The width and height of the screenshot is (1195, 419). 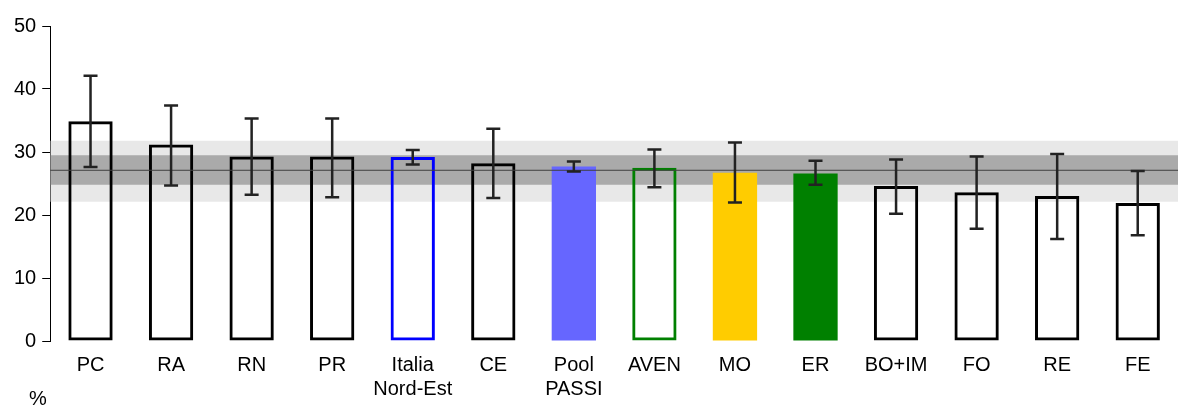 I want to click on x-tick-label: RN, so click(x=252, y=363).